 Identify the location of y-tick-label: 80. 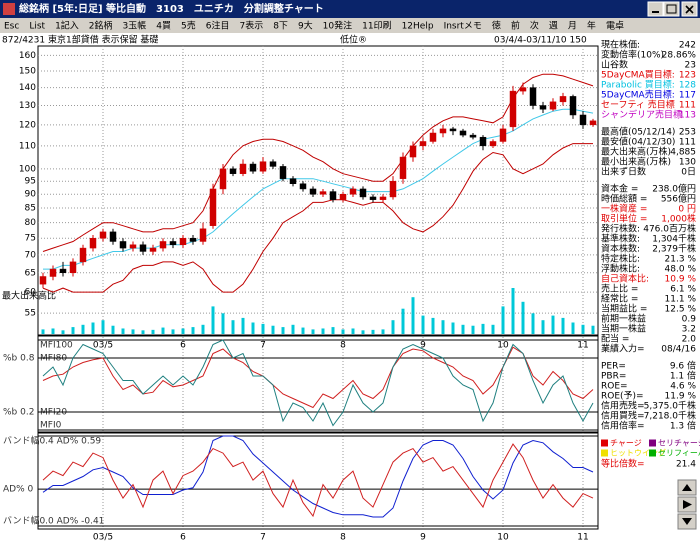
(31, 223).